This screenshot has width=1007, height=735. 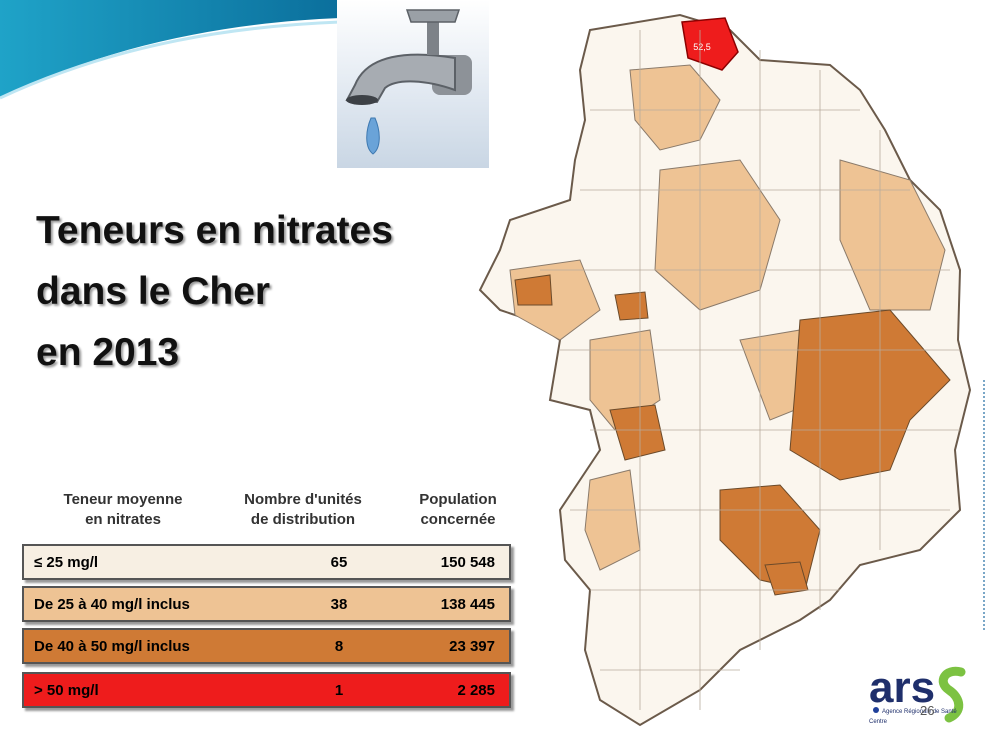 I want to click on ars-logo: ars Agence Régionale de Santé Centre, so click(x=925, y=695).